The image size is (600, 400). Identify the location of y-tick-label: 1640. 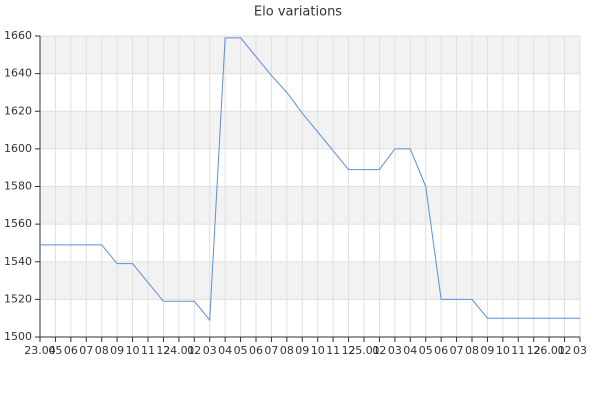
(18, 73).